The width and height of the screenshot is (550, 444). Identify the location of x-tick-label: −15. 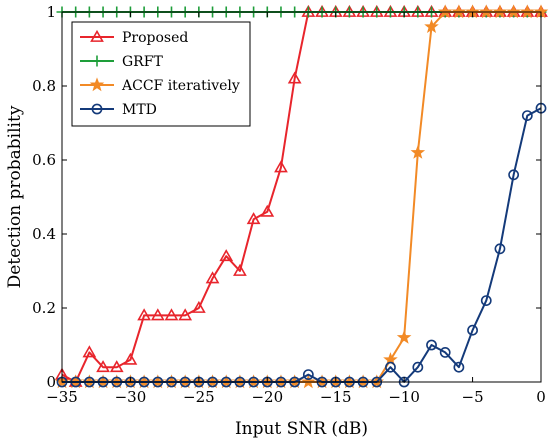
(336, 397).